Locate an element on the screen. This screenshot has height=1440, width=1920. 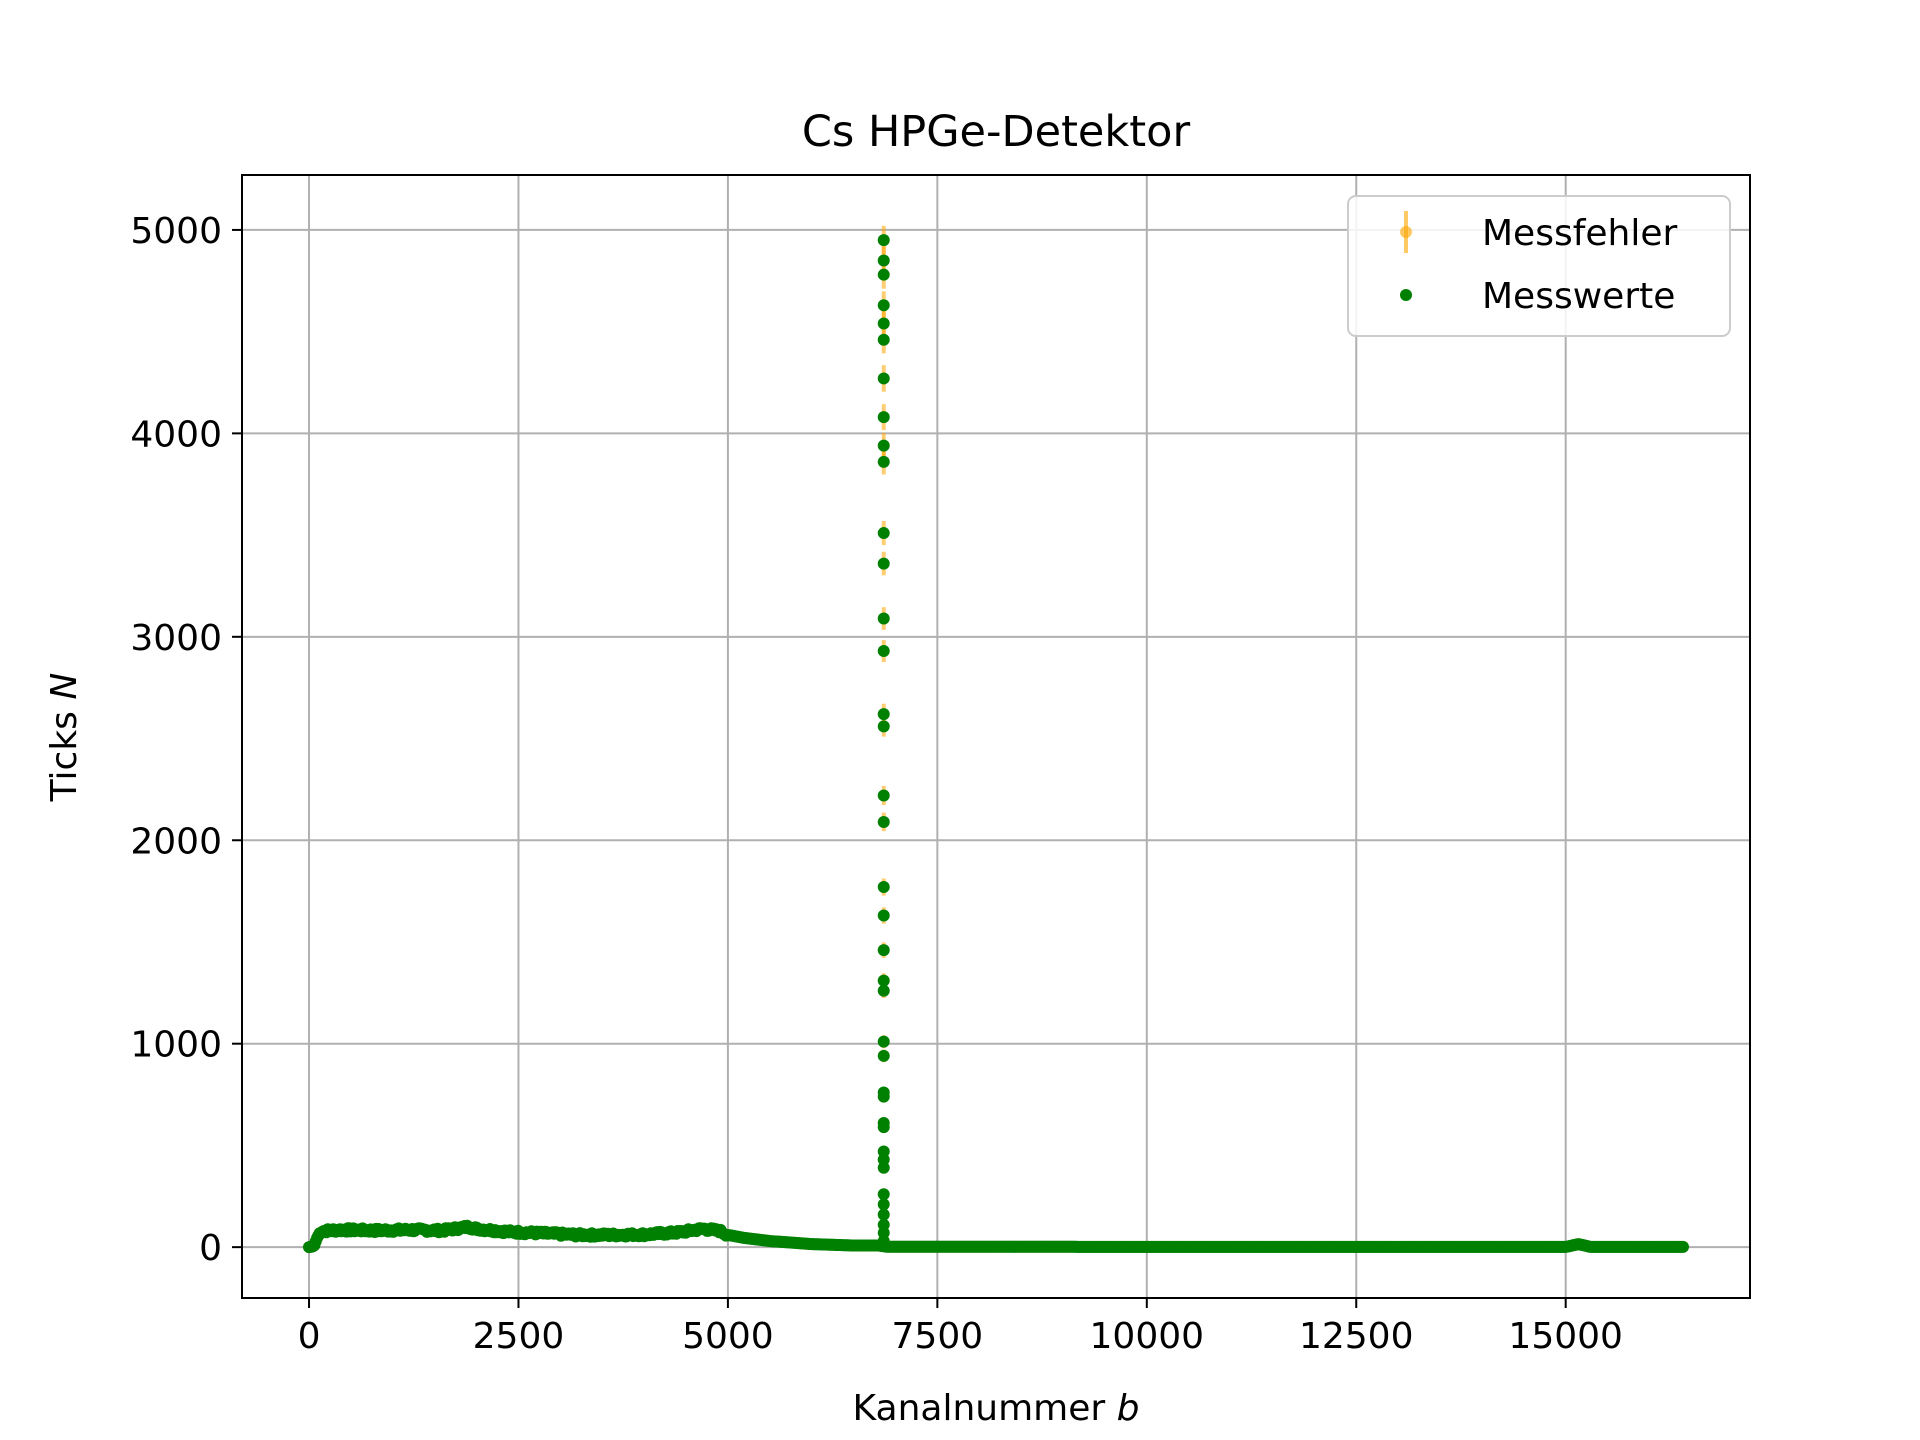
x-axis-label-text: Kanalnummer is located at coordinates (985, 1408).